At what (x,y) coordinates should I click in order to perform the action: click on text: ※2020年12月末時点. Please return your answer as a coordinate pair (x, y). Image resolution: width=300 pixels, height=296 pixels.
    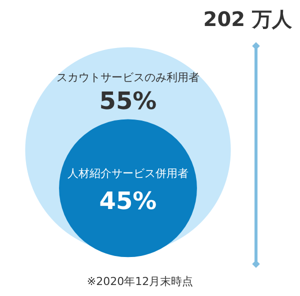
    Looking at the image, I should click on (140, 281).